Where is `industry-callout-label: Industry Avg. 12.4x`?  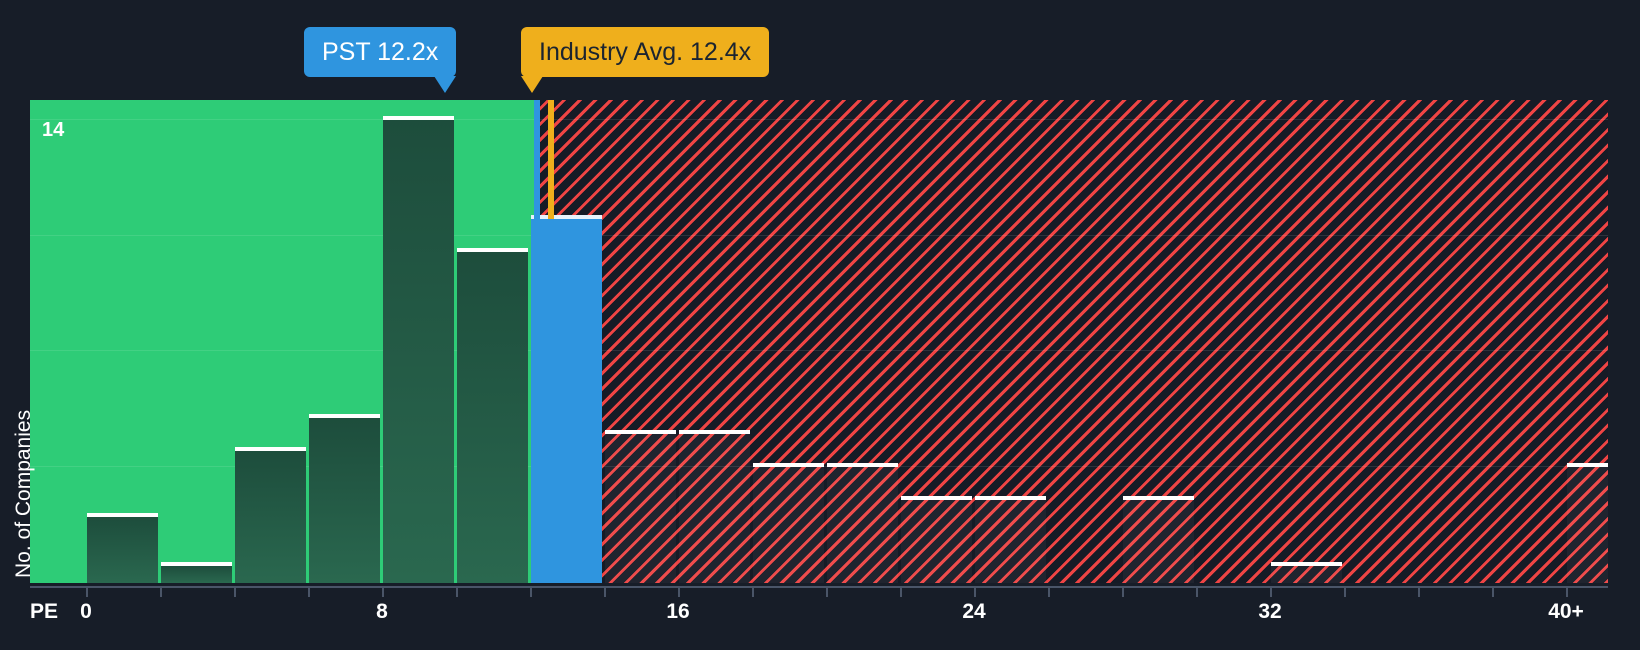
industry-callout-label: Industry Avg. 12.4x is located at coordinates (645, 51).